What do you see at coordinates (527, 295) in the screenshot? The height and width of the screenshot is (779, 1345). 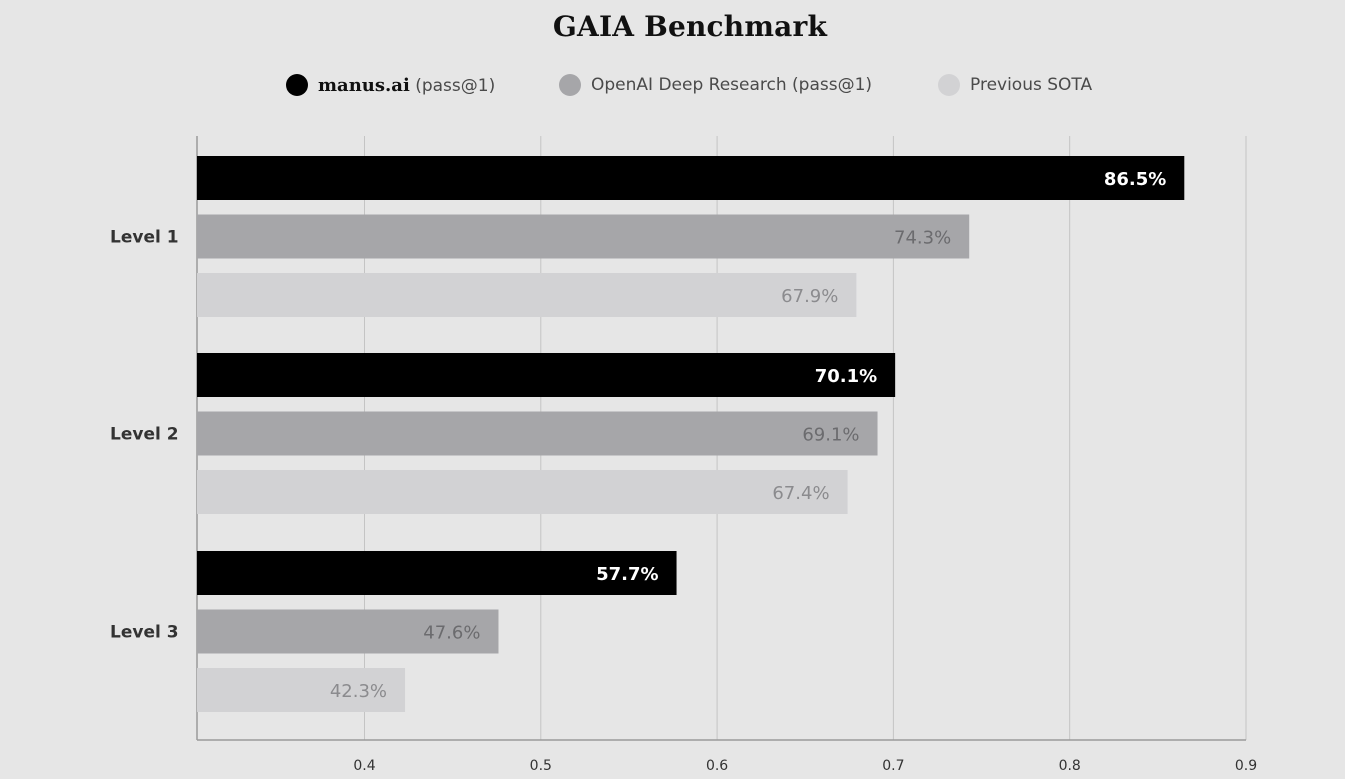 I see `bar-level1-series3` at bounding box center [527, 295].